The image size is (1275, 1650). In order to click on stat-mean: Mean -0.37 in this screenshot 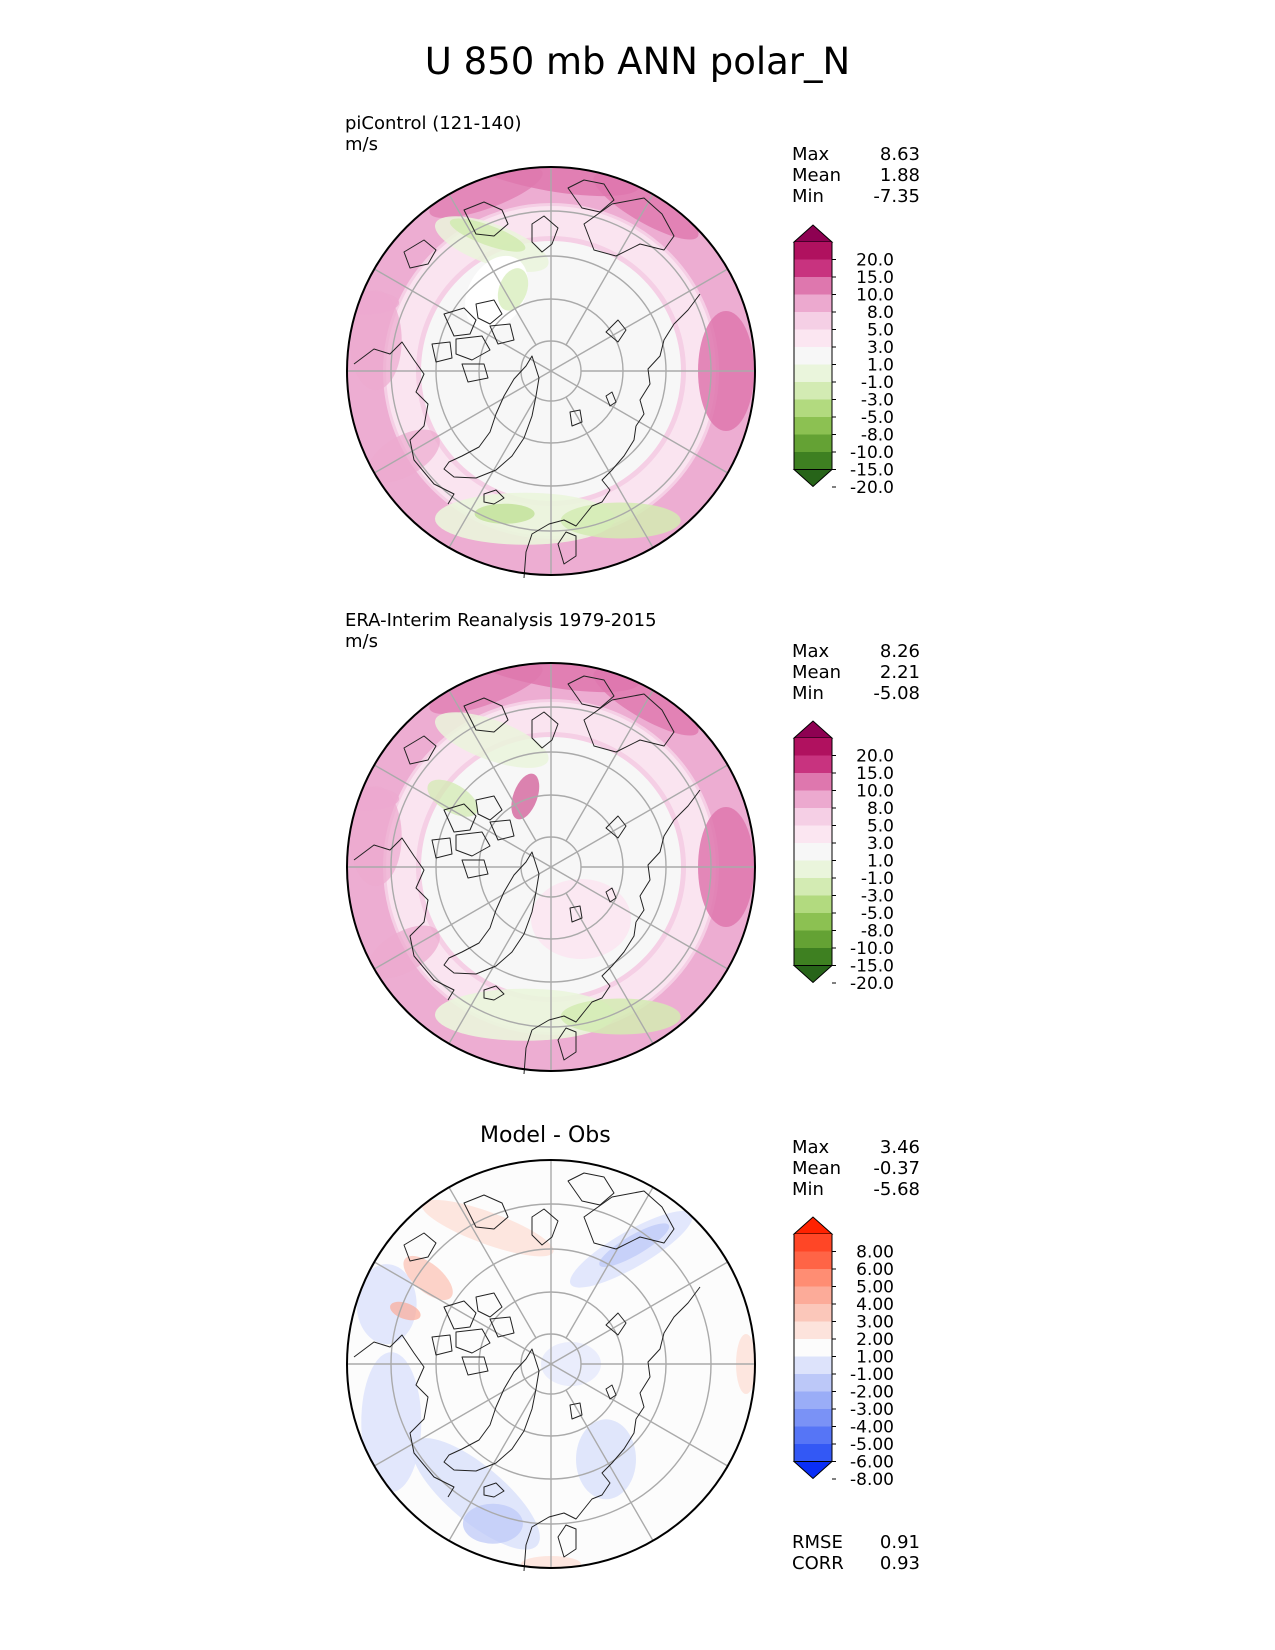, I will do `click(856, 1168)`.